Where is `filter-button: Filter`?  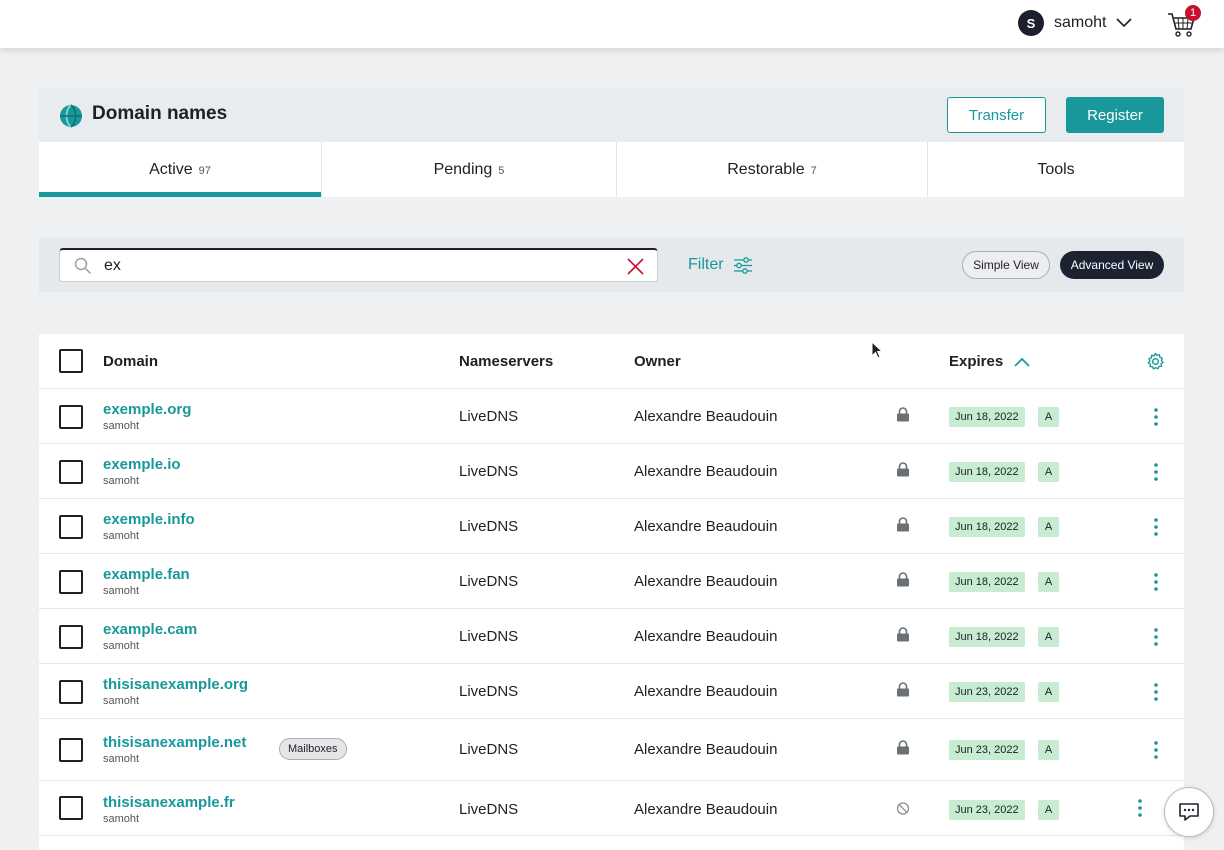
filter-button: Filter is located at coordinates (720, 265).